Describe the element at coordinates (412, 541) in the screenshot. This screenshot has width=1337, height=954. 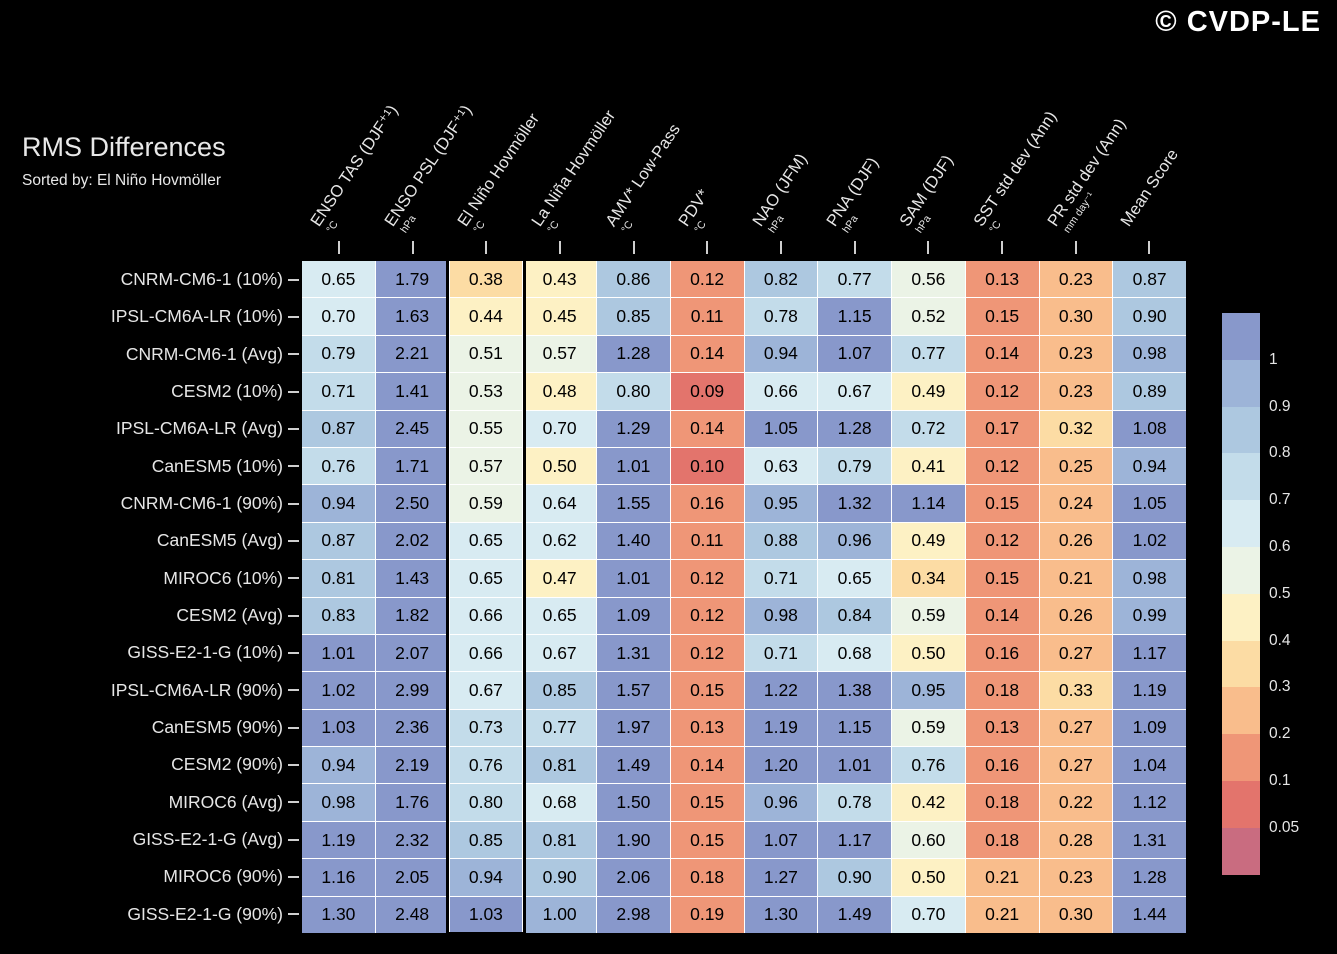
I see `matrix-cell: 2.02` at that location.